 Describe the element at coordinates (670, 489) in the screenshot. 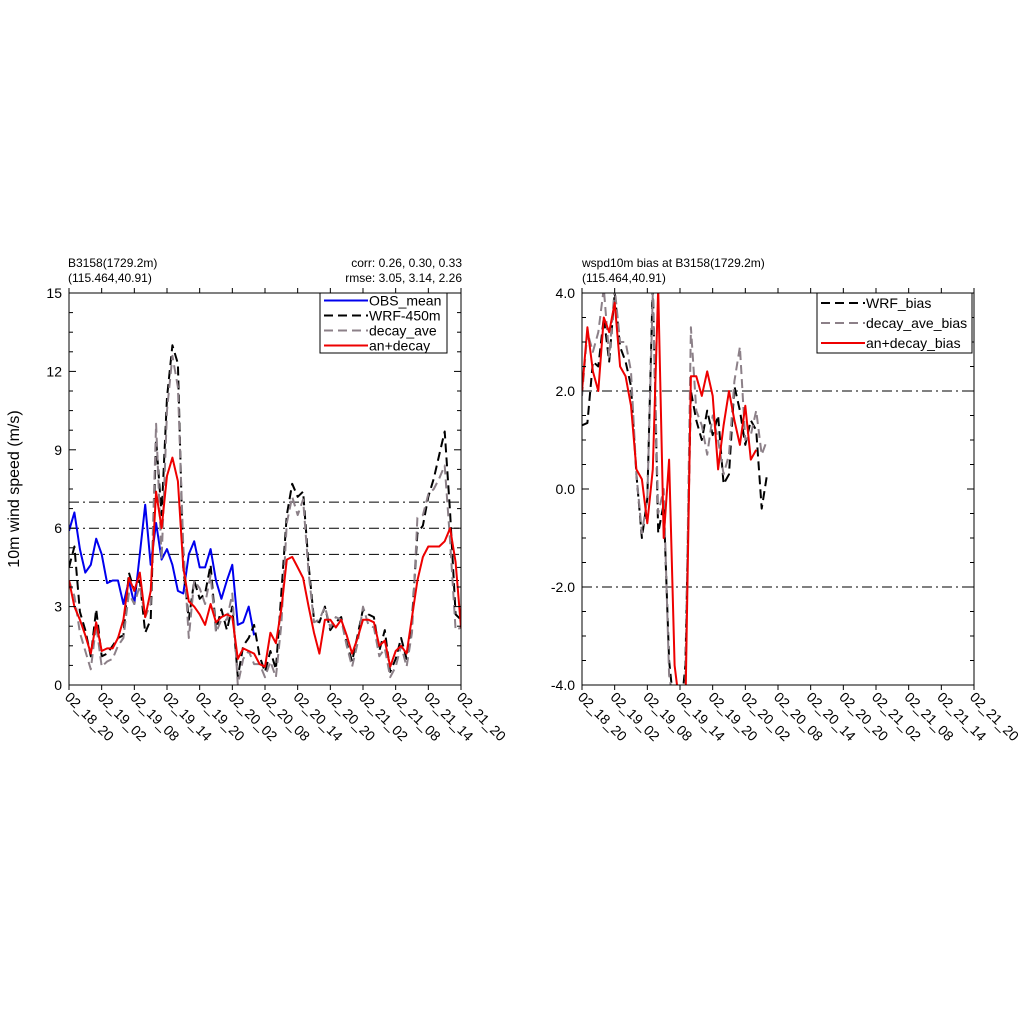

I see `right-series-an-decay-bias` at that location.